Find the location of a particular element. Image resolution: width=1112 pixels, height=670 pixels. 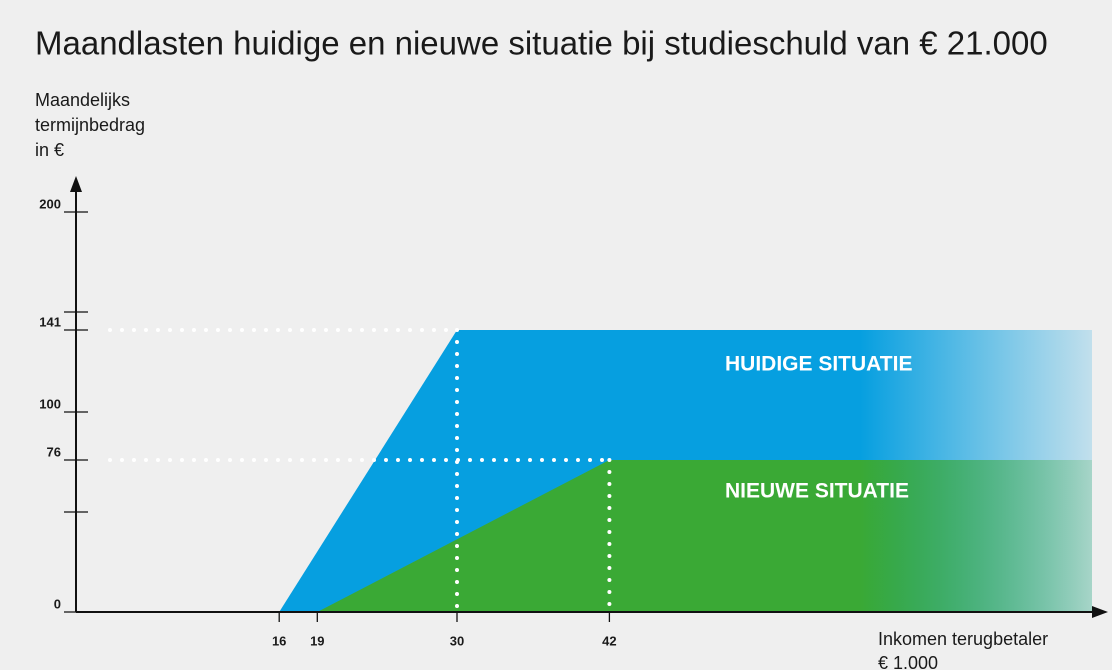

y-axis-label: termijnbedrag is located at coordinates (90, 125).